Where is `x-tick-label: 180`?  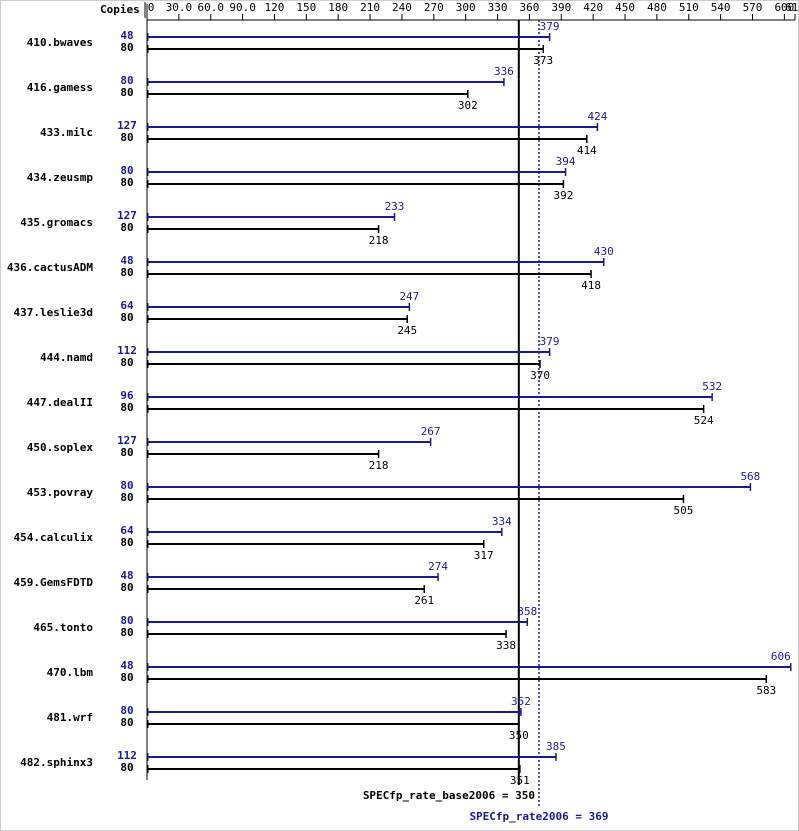 x-tick-label: 180 is located at coordinates (338, 7).